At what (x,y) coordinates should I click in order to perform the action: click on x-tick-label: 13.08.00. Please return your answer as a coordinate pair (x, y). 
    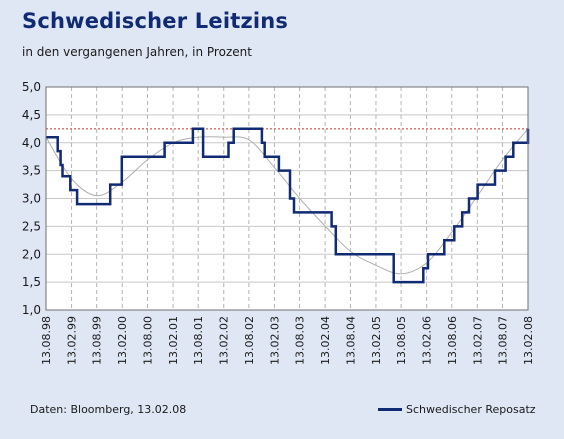
    Looking at the image, I should click on (148, 340).